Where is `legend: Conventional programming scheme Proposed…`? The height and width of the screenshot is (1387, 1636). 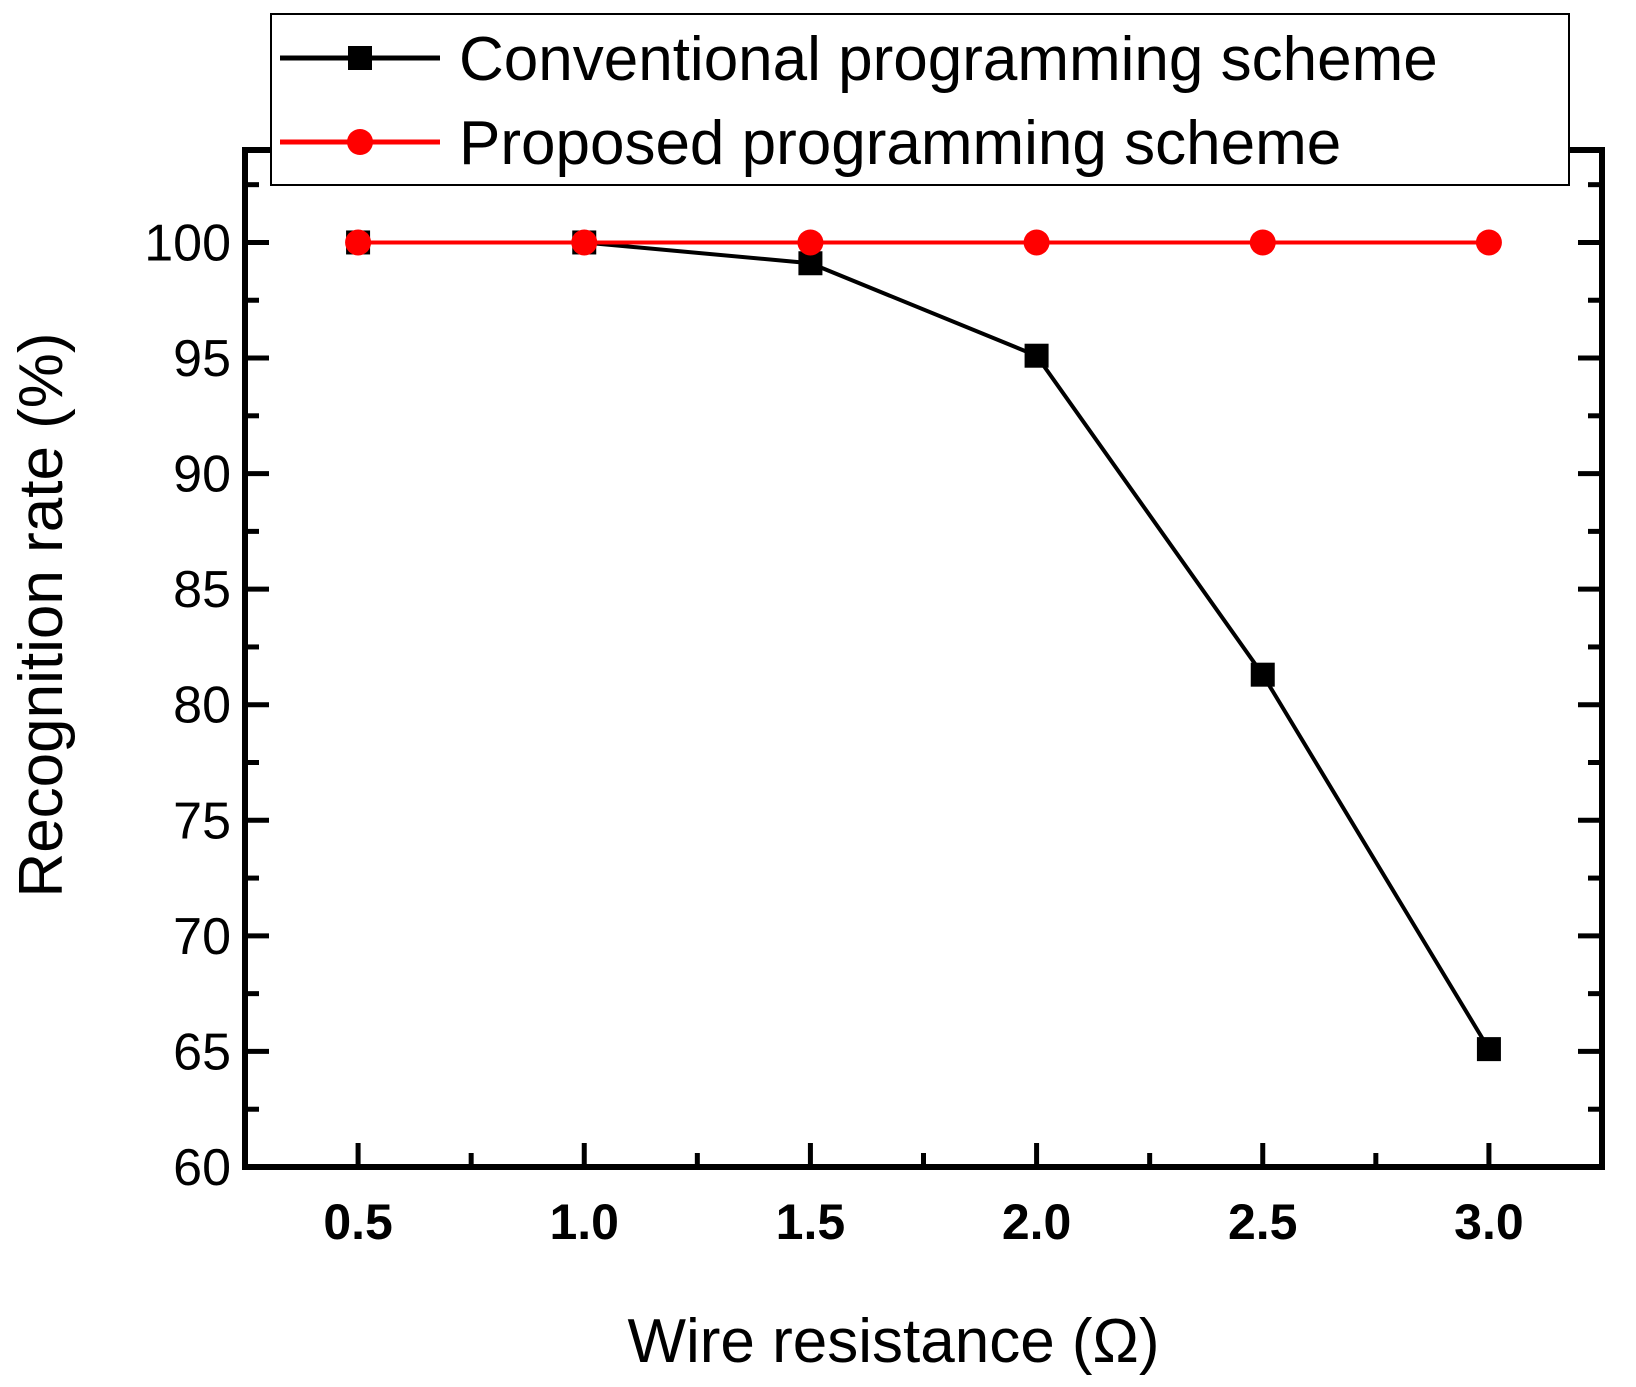
legend: Conventional programming scheme Proposed… is located at coordinates (920, 99).